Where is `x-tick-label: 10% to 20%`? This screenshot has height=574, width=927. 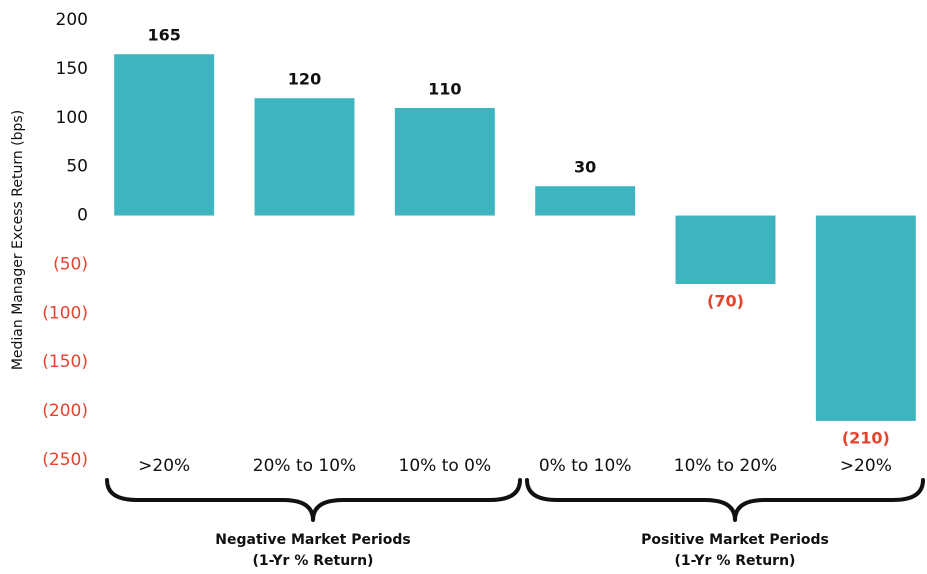 x-tick-label: 10% to 20% is located at coordinates (725, 466).